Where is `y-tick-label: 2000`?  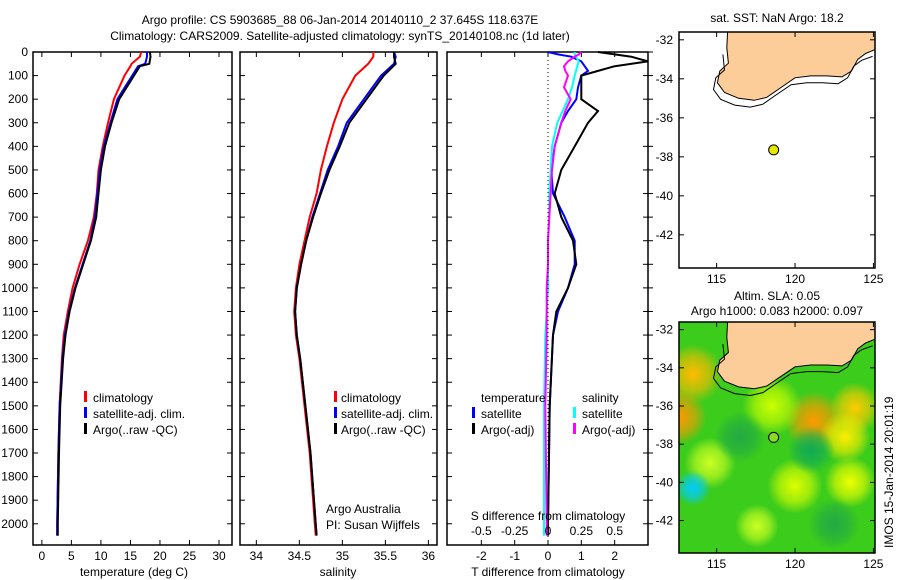 y-tick-label: 2000 is located at coordinates (14, 524).